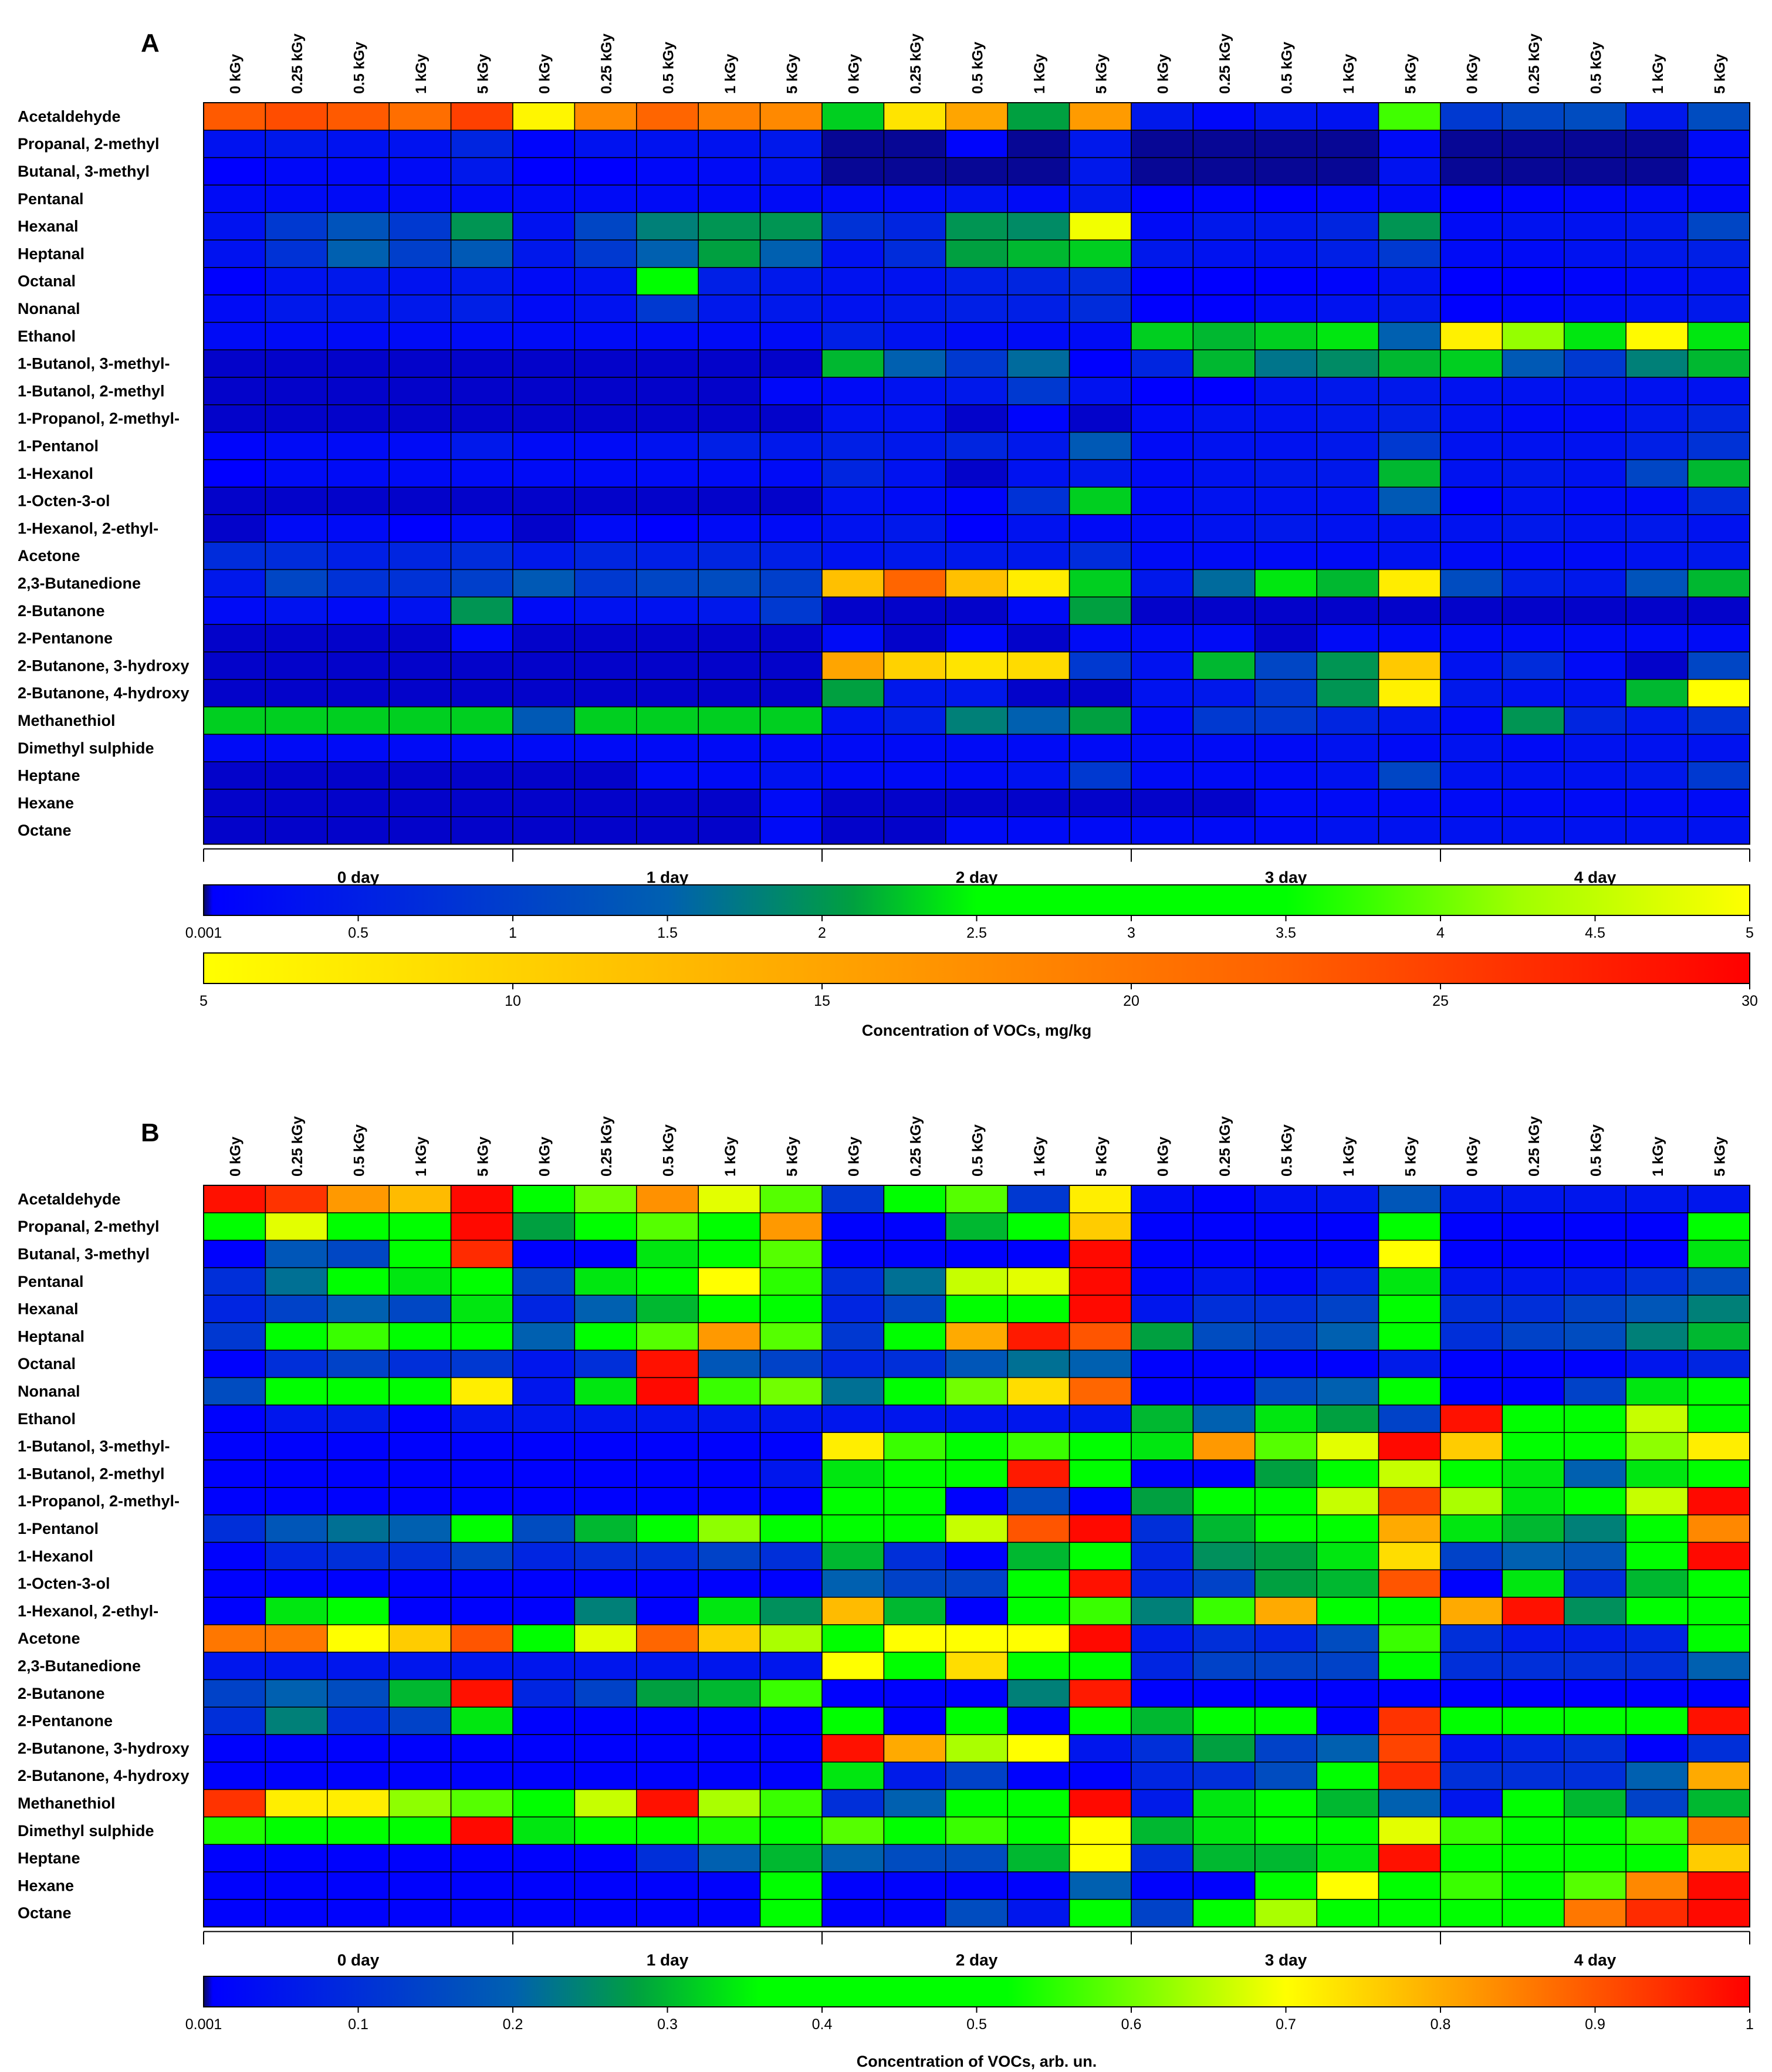 This screenshot has height=2072, width=1772. Describe the element at coordinates (67, 720) in the screenshot. I see `row-label: Methanethiol` at that location.